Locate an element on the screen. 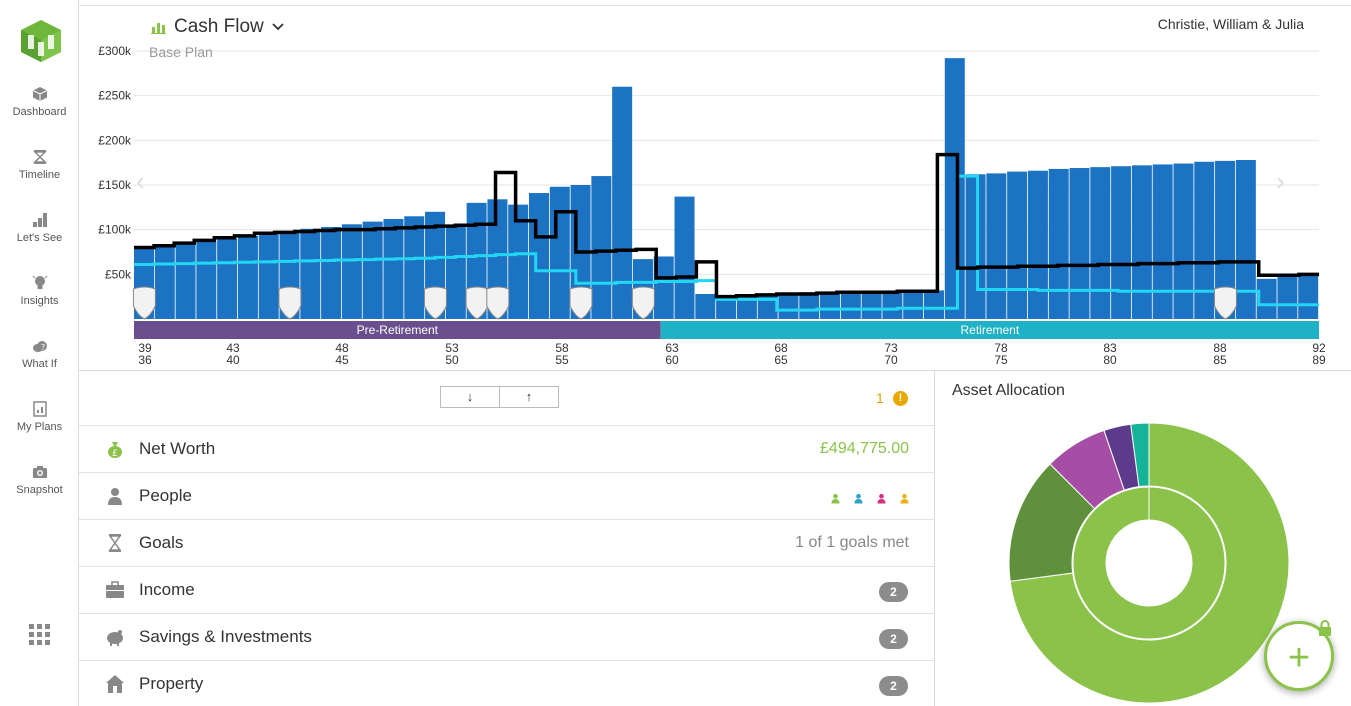  x-tick-label: 36 is located at coordinates (145, 360).